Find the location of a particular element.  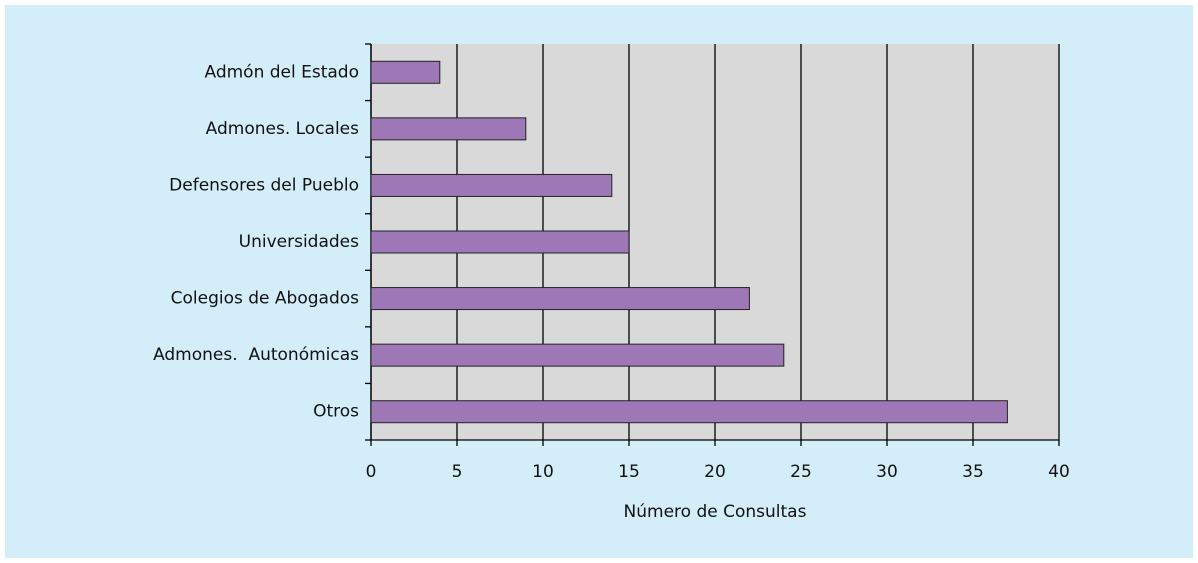

x-tick-label: 30 is located at coordinates (887, 472).